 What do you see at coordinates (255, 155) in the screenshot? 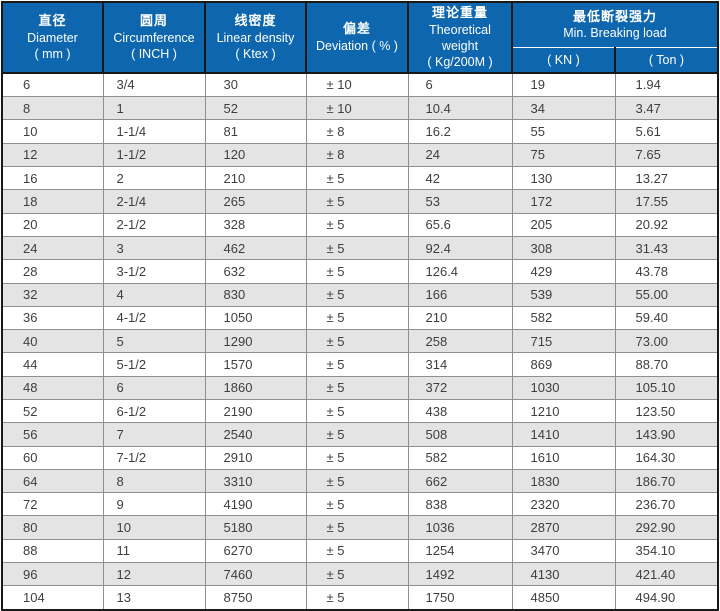
I see `cell-linear-density: 120` at bounding box center [255, 155].